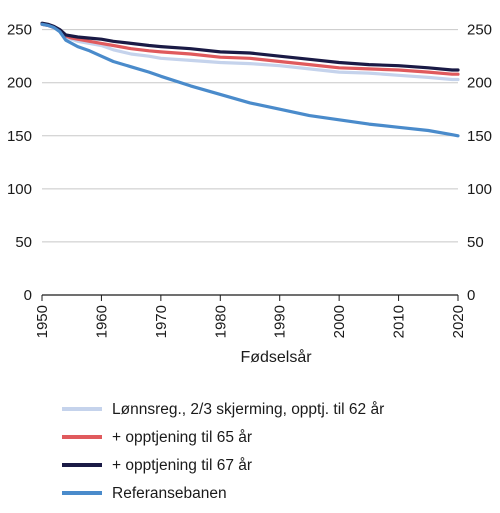  I want to click on legend-item: + opptjening til 65 år, so click(157, 437).